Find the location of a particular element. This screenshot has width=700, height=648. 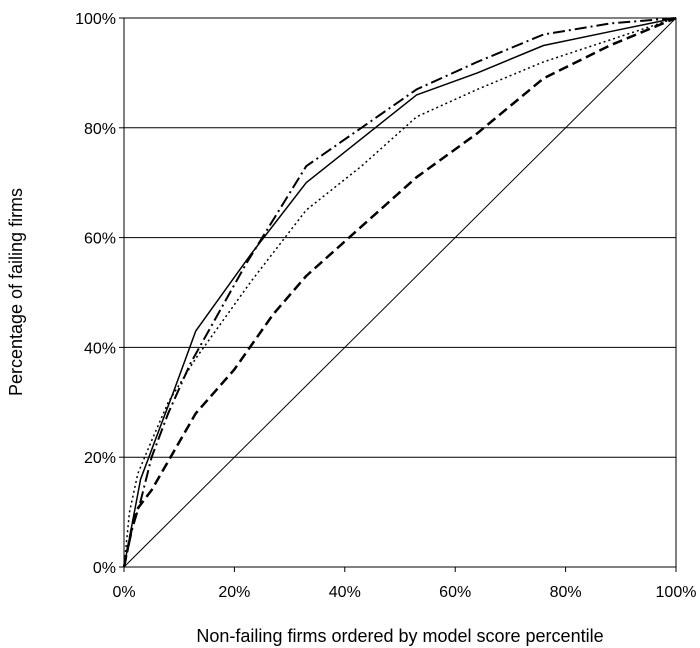

x-tick-label: 20% is located at coordinates (234, 592).